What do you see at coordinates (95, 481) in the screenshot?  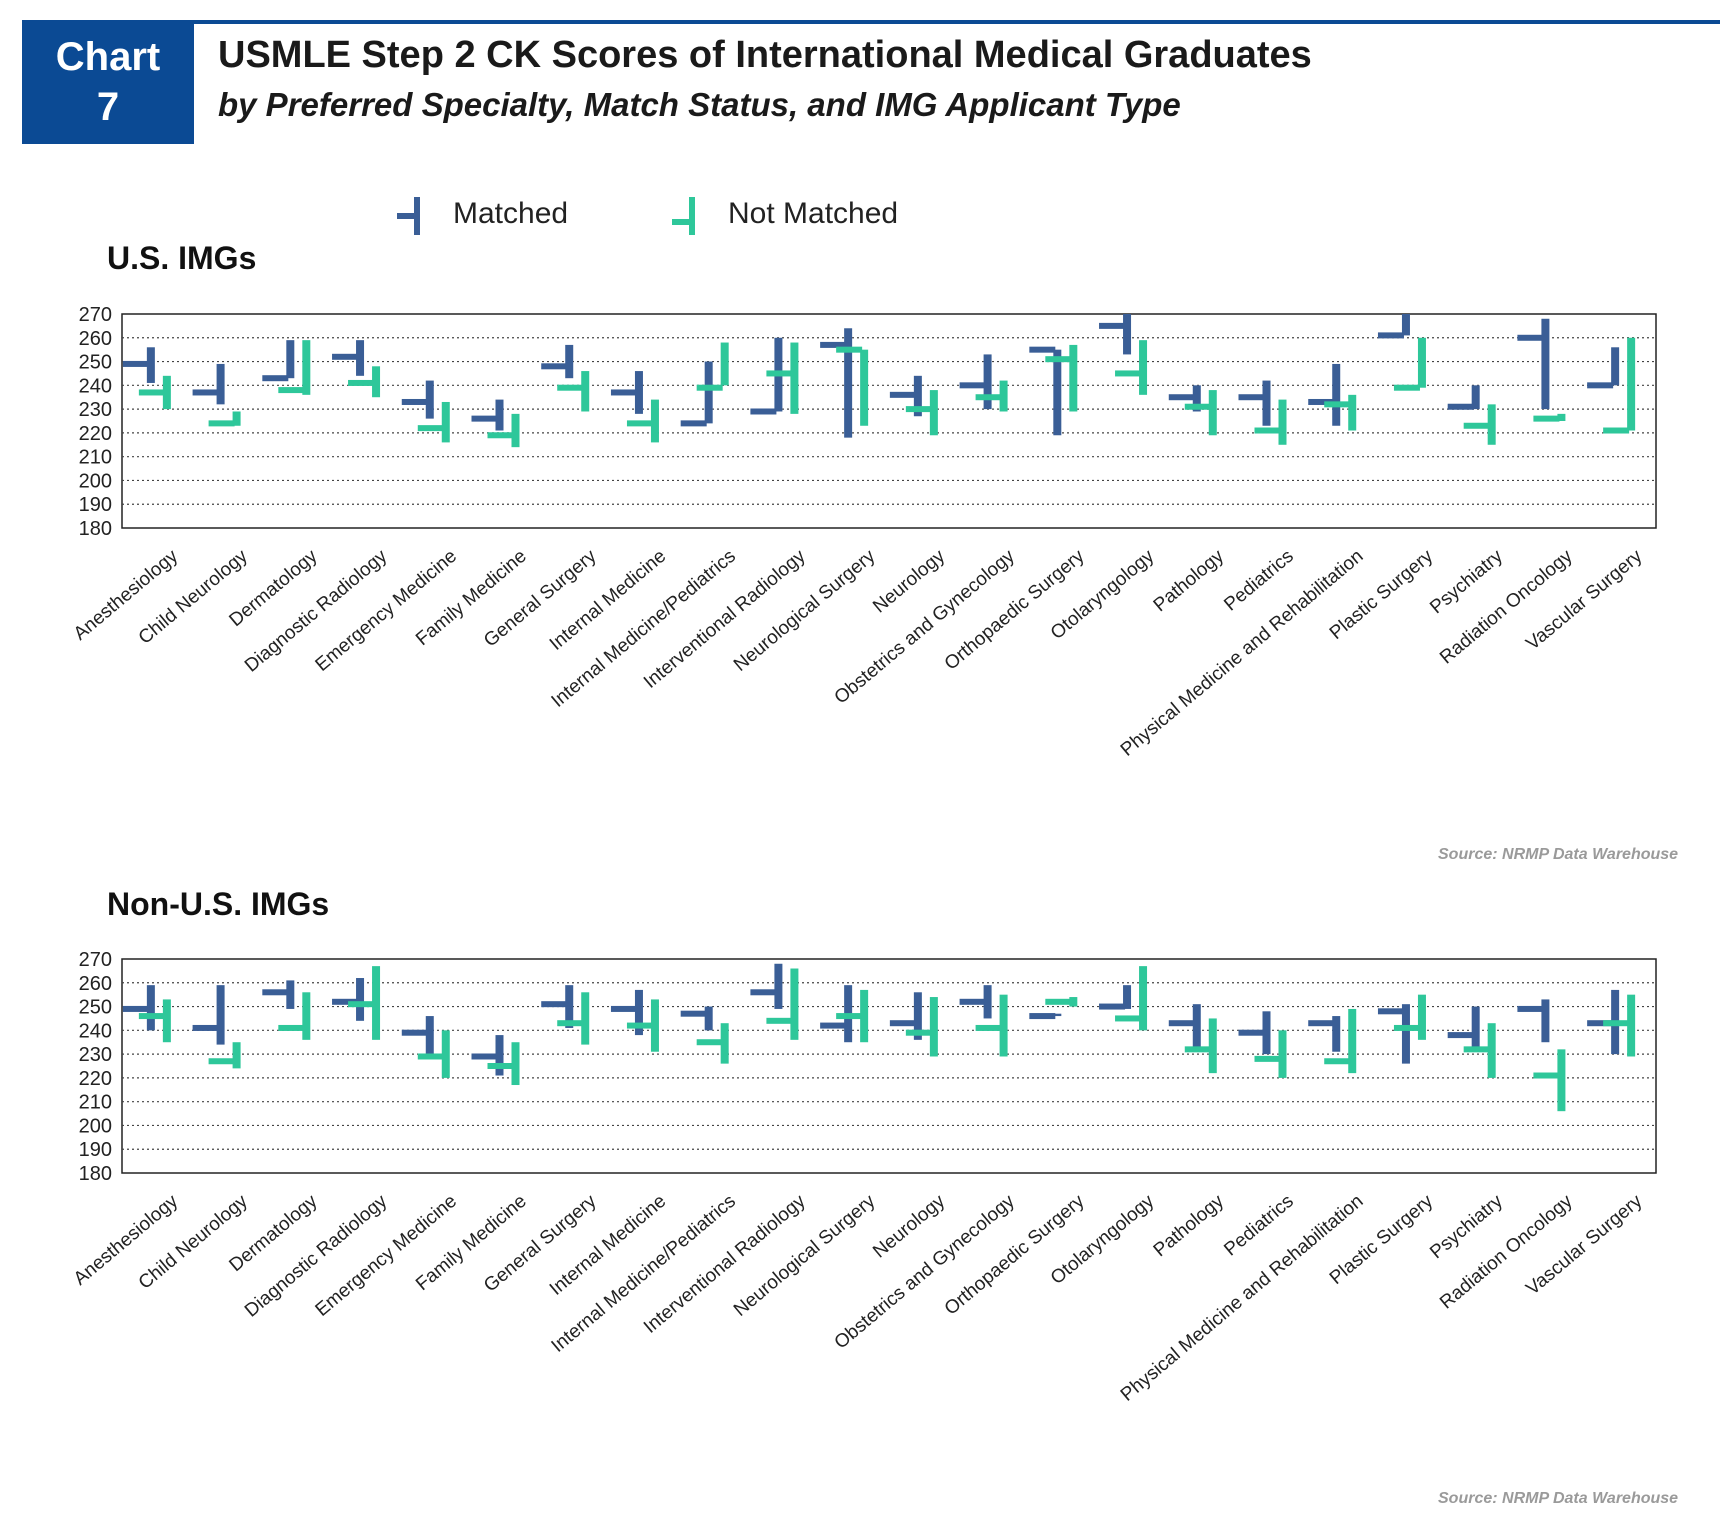 I see `y-tick-label: 200` at bounding box center [95, 481].